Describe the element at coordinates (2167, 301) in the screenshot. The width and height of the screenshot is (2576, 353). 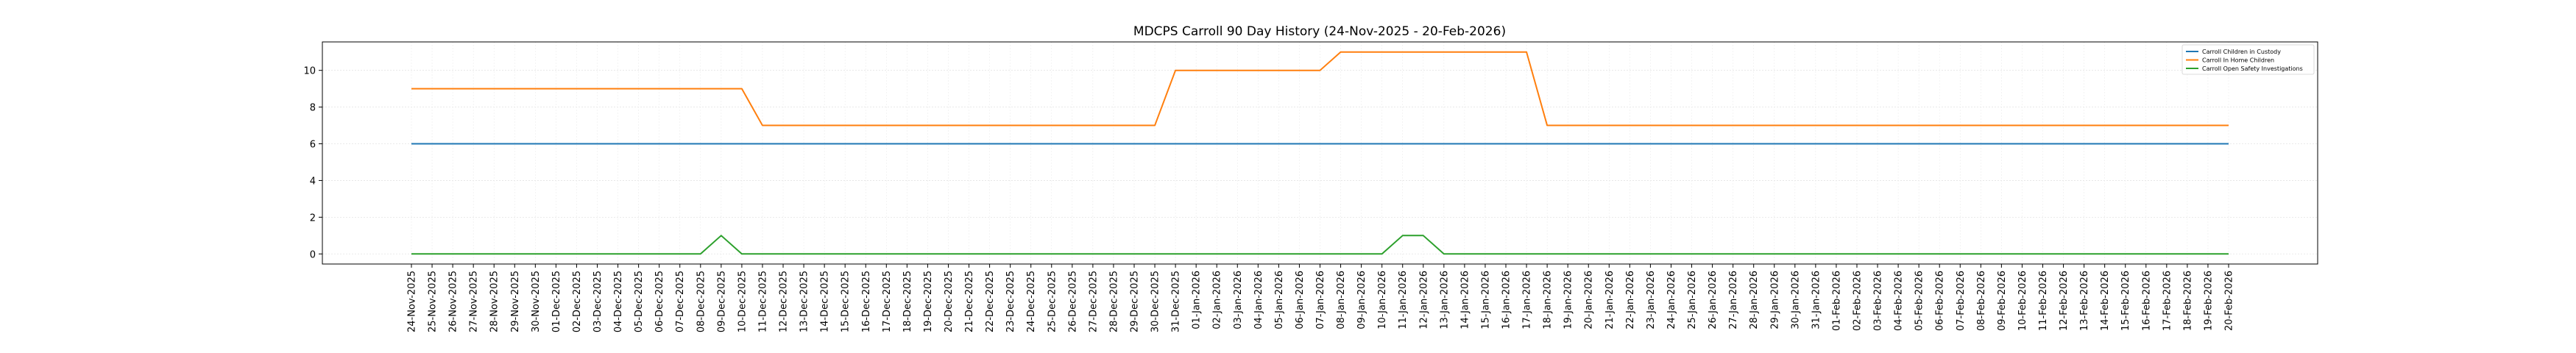
I see `x-tick-label: 17-Feb-2026` at that location.